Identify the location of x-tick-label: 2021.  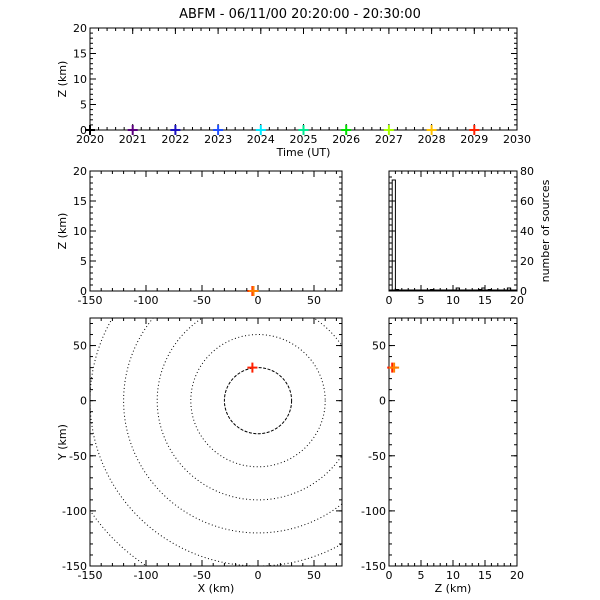
(133, 139).